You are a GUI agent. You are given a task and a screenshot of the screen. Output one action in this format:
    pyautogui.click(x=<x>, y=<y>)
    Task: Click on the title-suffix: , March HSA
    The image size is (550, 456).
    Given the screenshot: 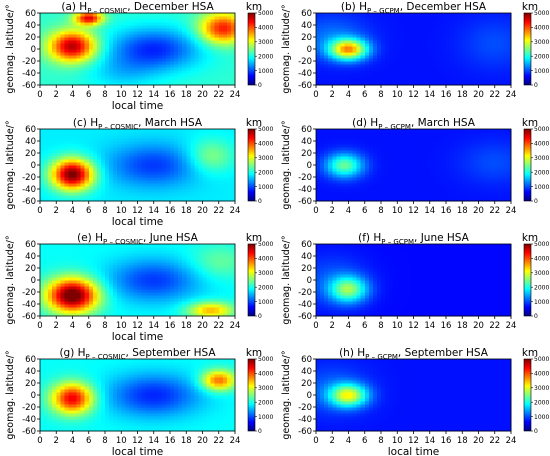 What is the action you would take?
    pyautogui.click(x=443, y=123)
    